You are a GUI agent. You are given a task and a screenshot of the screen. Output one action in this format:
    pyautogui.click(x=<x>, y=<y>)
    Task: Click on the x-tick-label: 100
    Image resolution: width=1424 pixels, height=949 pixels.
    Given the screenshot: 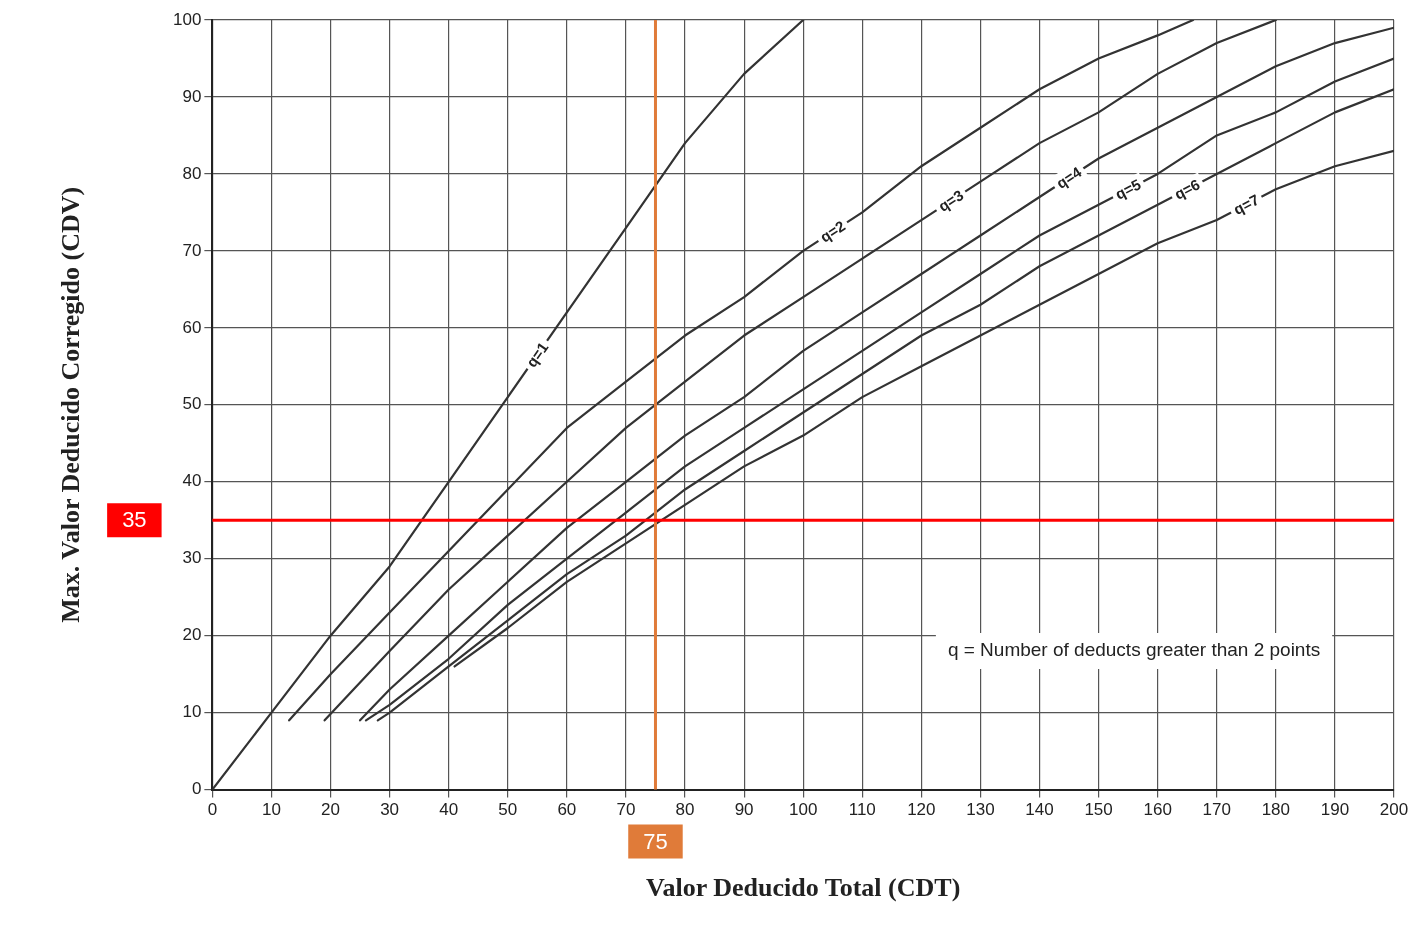 What is the action you would take?
    pyautogui.click(x=803, y=810)
    